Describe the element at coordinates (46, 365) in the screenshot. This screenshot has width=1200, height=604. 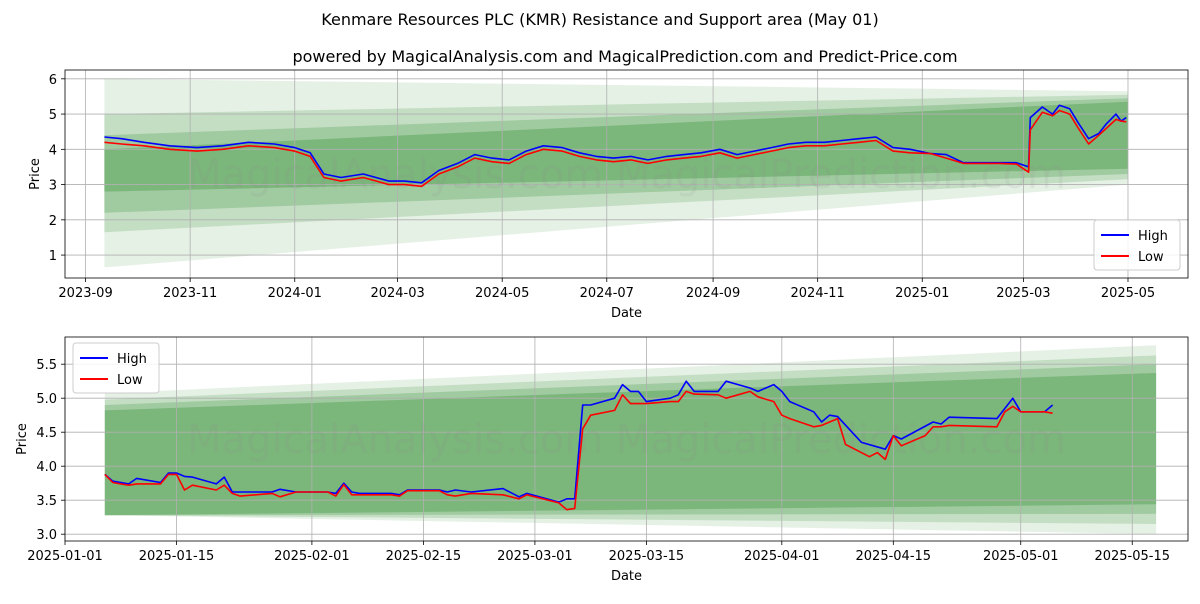
I see `y-tick-label: 5.5` at that location.